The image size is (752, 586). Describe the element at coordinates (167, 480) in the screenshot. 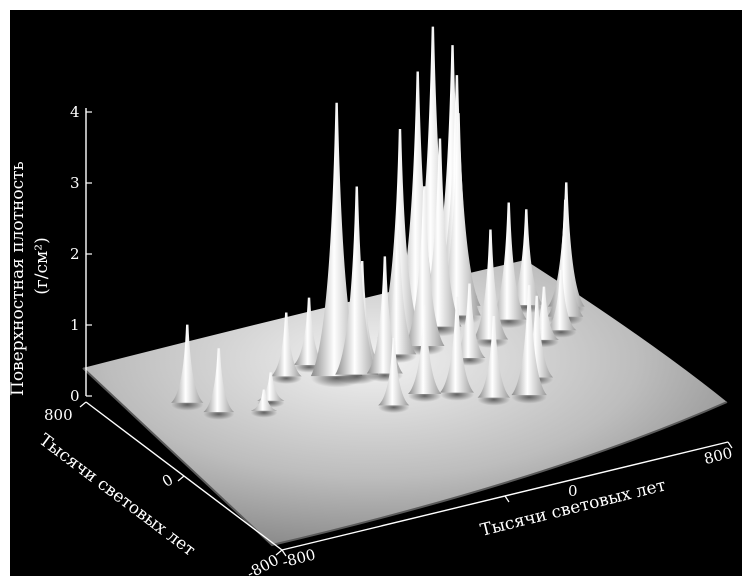

I see `y-tick-0: 0` at that location.